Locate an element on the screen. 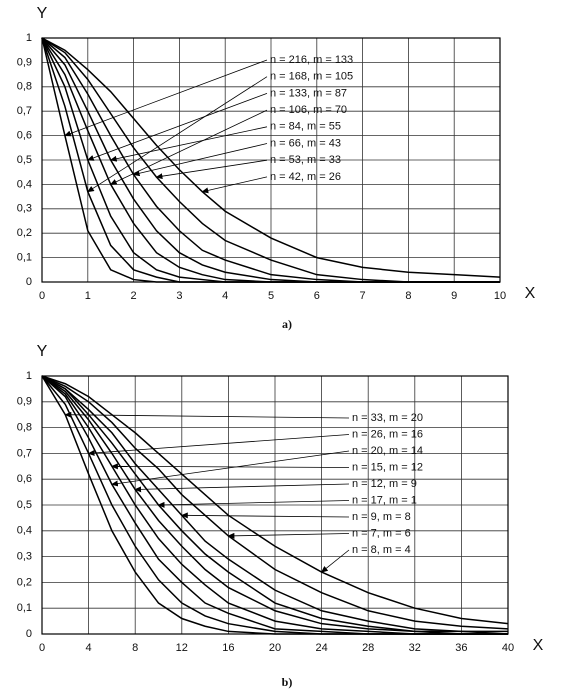 This screenshot has width=575, height=698. x-tick-label: 40 is located at coordinates (508, 648).